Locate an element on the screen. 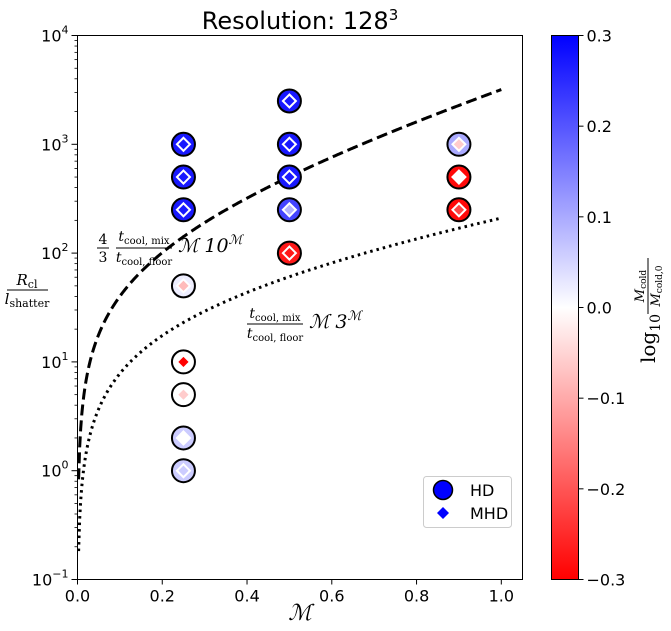  legend-mhd-marker is located at coordinates (443, 513).